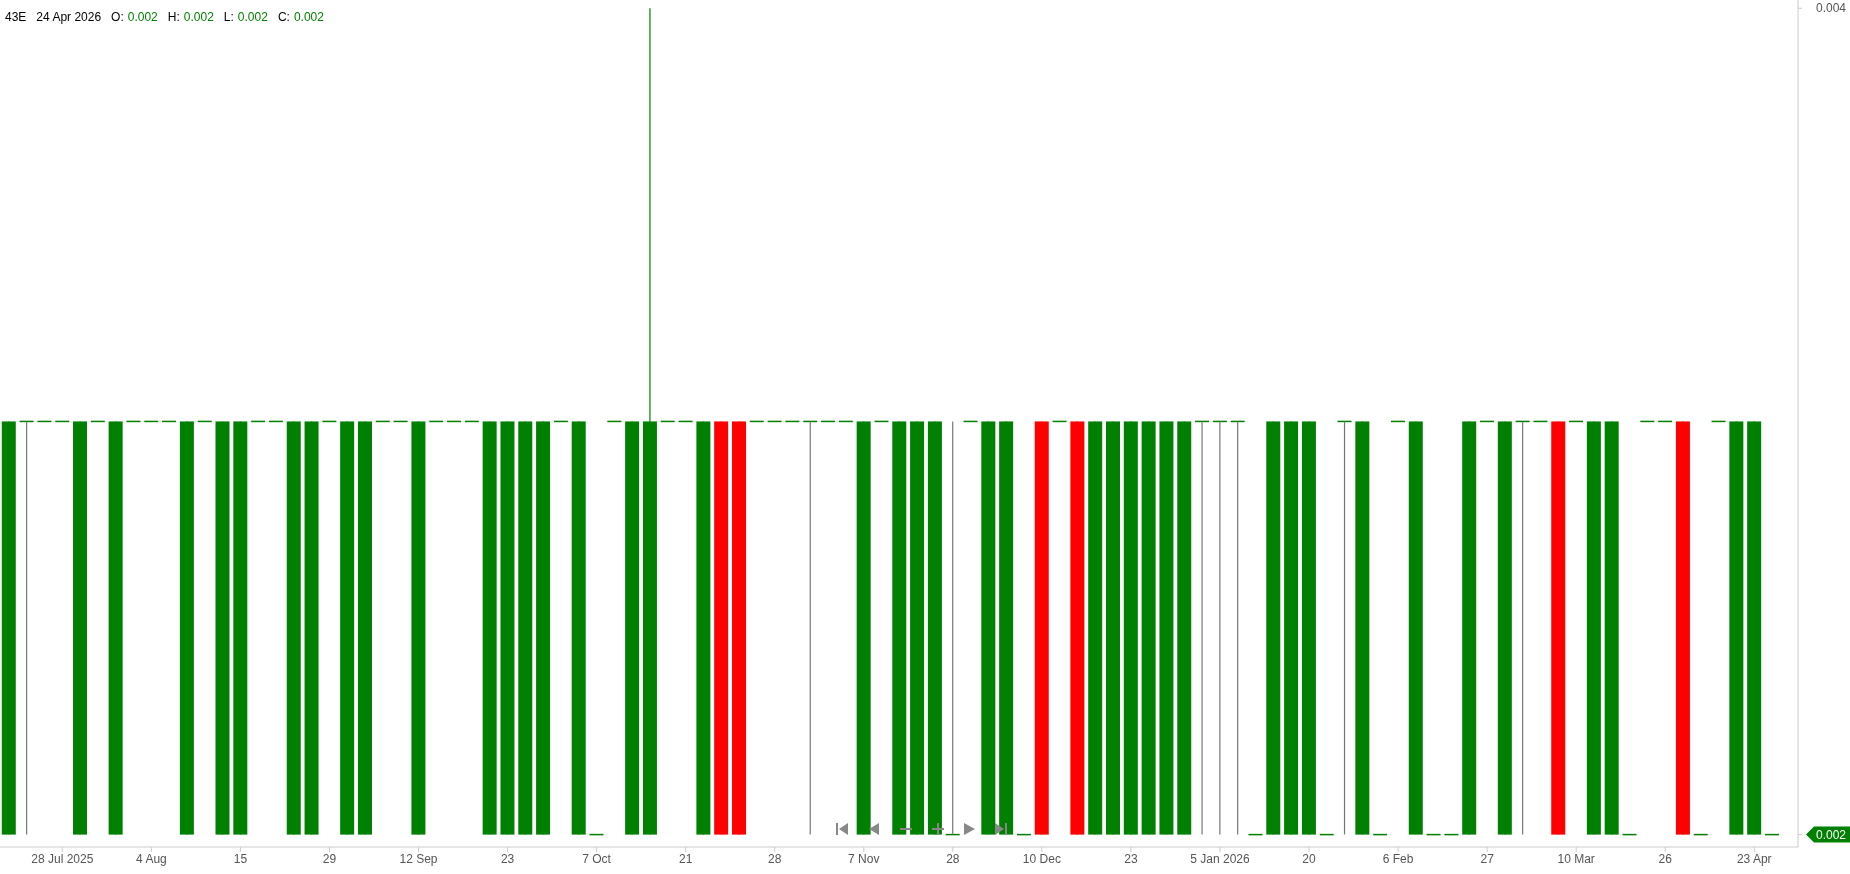 The height and width of the screenshot is (874, 1850). Describe the element at coordinates (16, 17) in the screenshot. I see `text: 43E` at that location.